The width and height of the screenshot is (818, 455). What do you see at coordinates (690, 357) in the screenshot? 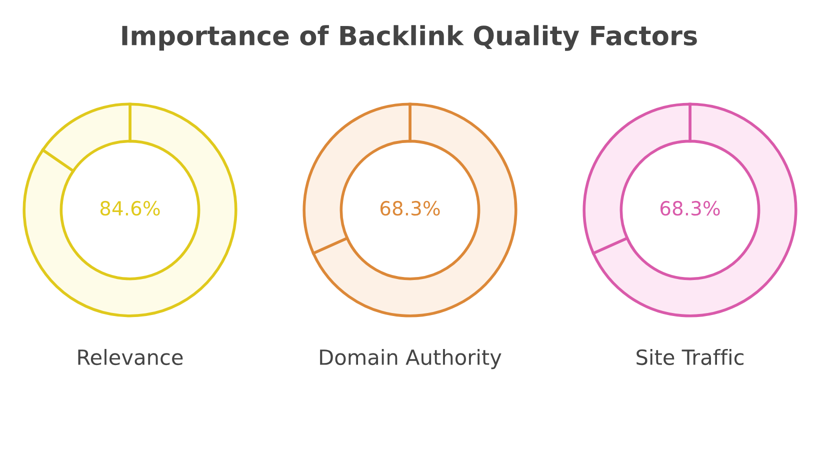
I see `text: Site Traffic` at bounding box center [690, 357].